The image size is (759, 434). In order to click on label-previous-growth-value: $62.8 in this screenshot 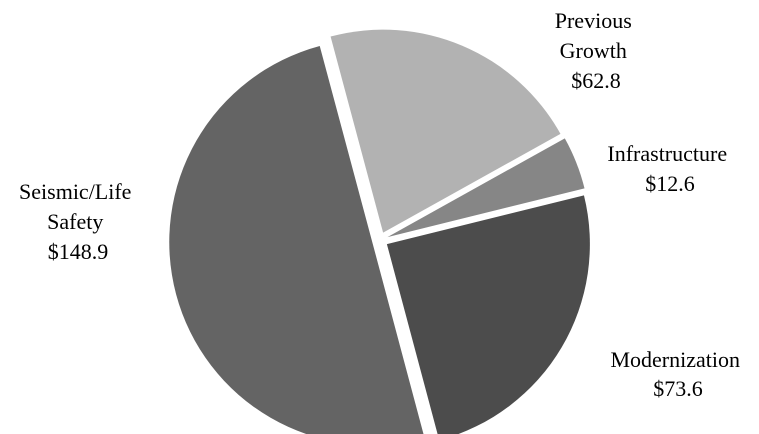, I will do `click(596, 80)`.